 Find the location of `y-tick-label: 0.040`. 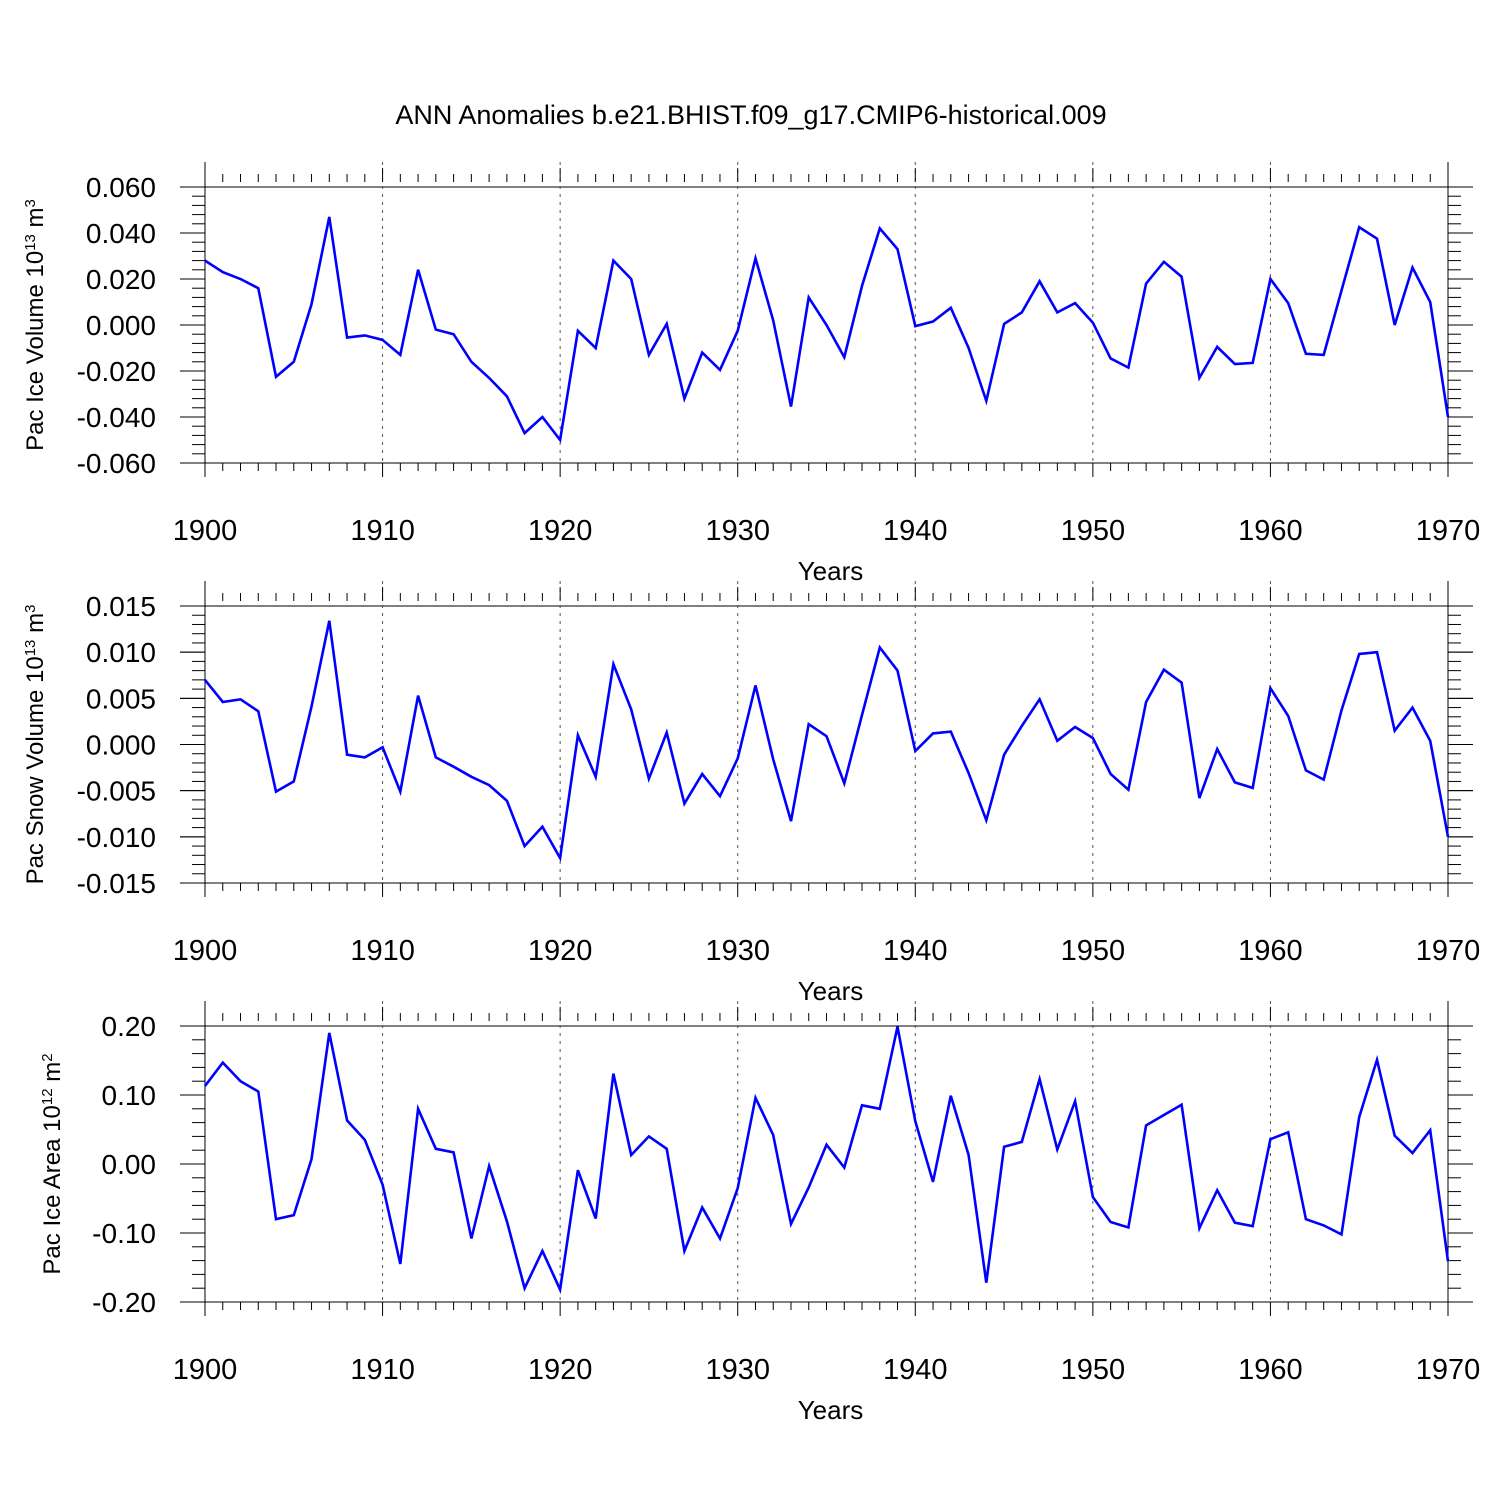

y-tick-label: 0.040 is located at coordinates (121, 233).